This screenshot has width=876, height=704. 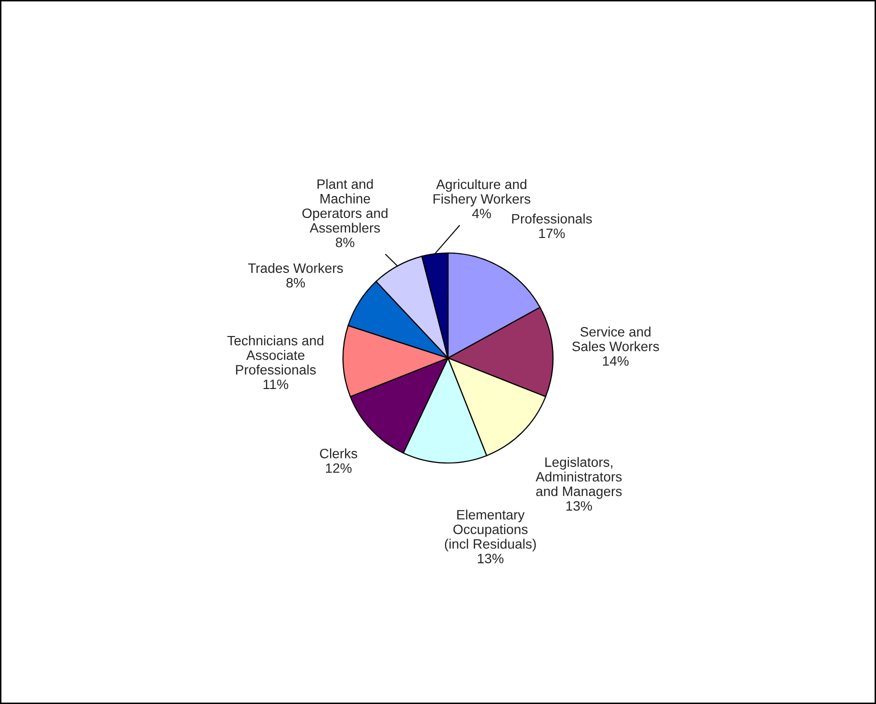 What do you see at coordinates (552, 219) in the screenshot?
I see `slice-label: Professionals` at bounding box center [552, 219].